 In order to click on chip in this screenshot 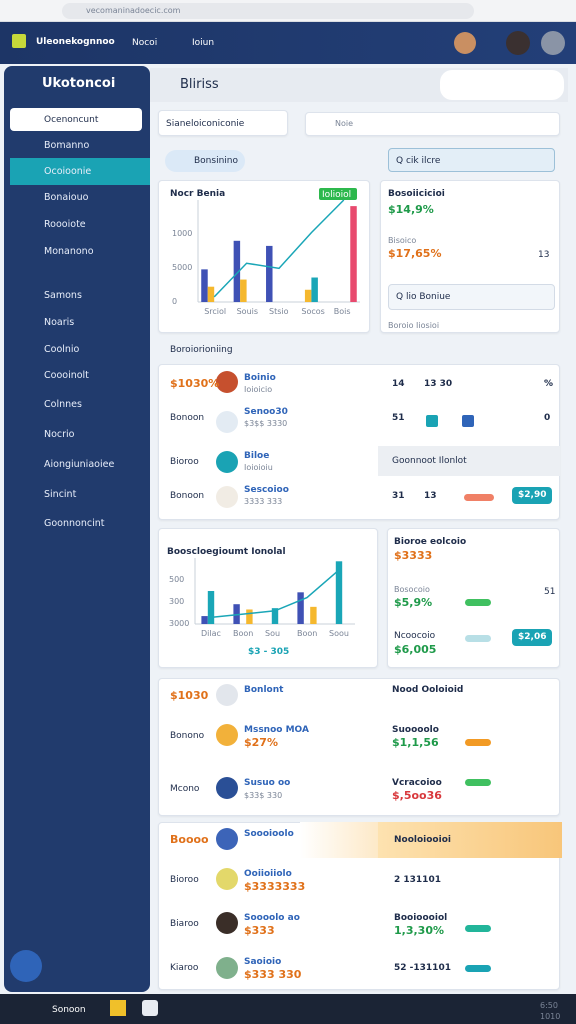, I will do `click(205, 161)`.